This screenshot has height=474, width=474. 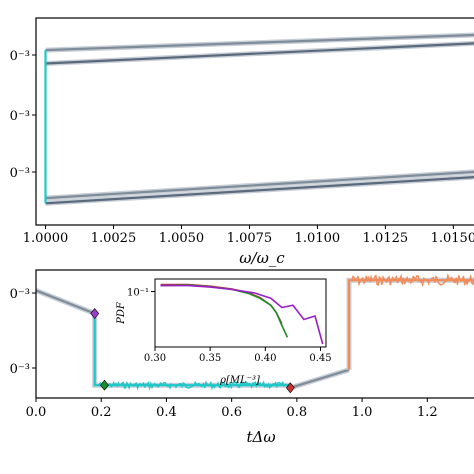 I want to click on x-tick-label-2: 1.0050, so click(x=182, y=238).